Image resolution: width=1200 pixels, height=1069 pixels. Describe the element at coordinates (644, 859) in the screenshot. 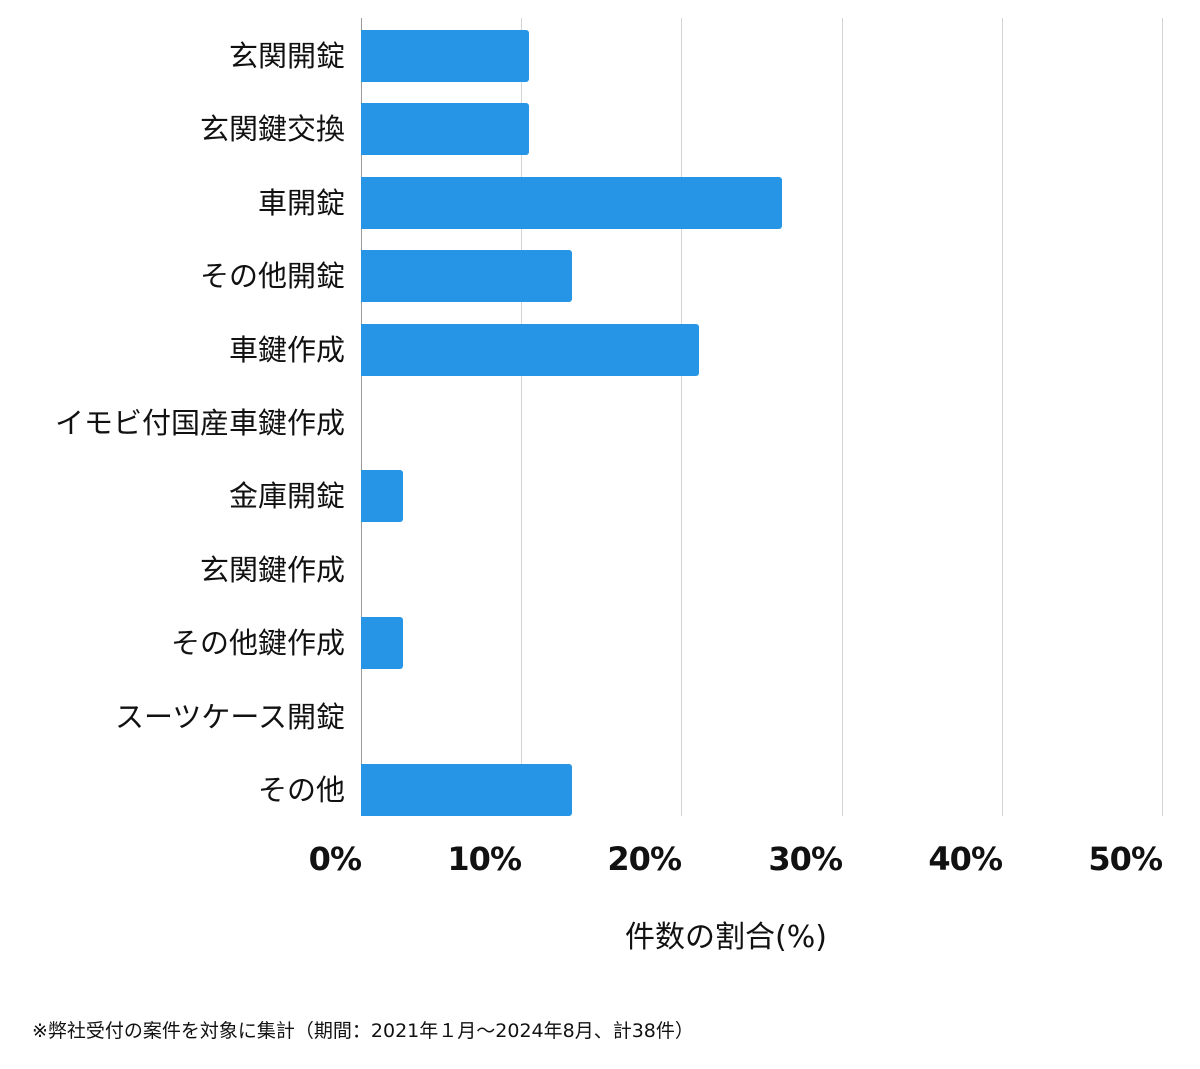

I see `x-tick-label: 20%` at that location.